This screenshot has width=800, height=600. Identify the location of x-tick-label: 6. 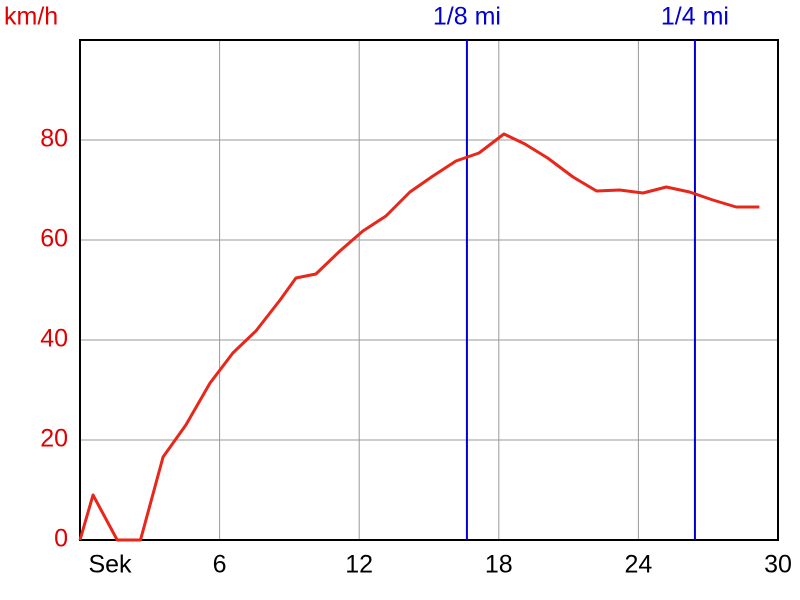
(220, 565).